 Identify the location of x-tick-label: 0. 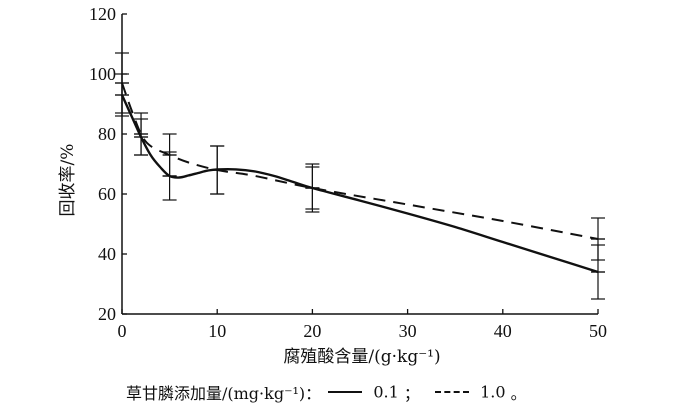
(122, 331).